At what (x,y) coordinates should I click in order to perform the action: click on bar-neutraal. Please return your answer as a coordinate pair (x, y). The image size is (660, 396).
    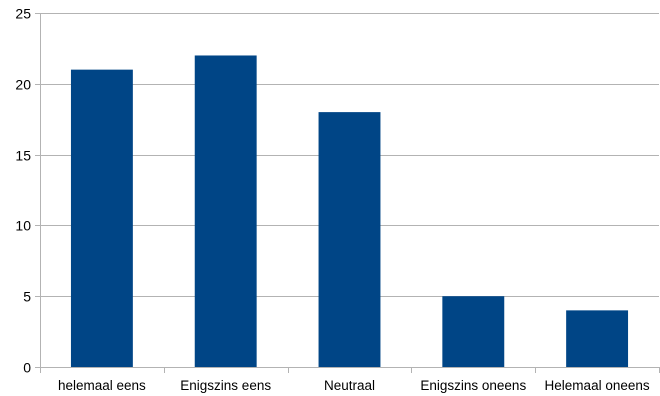
    Looking at the image, I should click on (349, 240).